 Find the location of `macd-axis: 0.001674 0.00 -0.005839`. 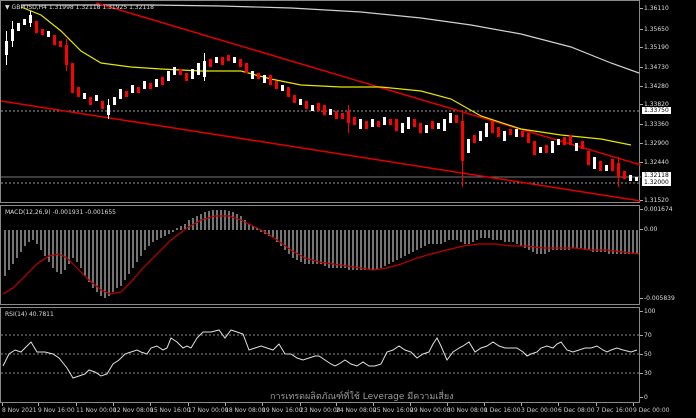

macd-axis: 0.001674 0.00 -0.005839 is located at coordinates (667, 255).